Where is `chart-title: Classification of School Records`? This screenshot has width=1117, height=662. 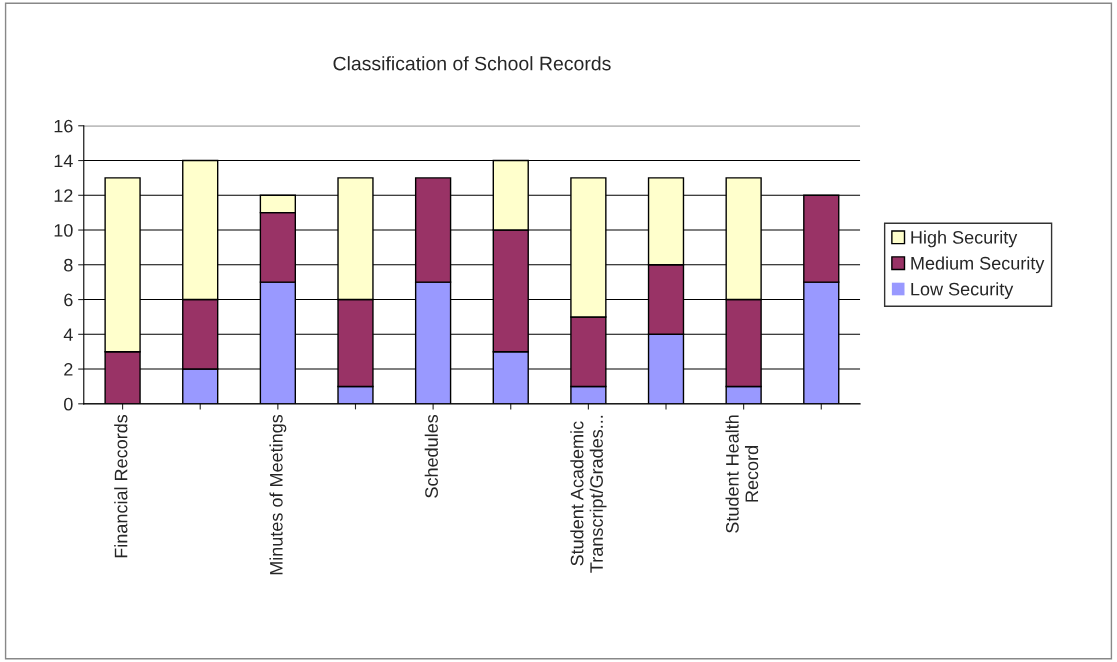 chart-title: Classification of School Records is located at coordinates (472, 63).